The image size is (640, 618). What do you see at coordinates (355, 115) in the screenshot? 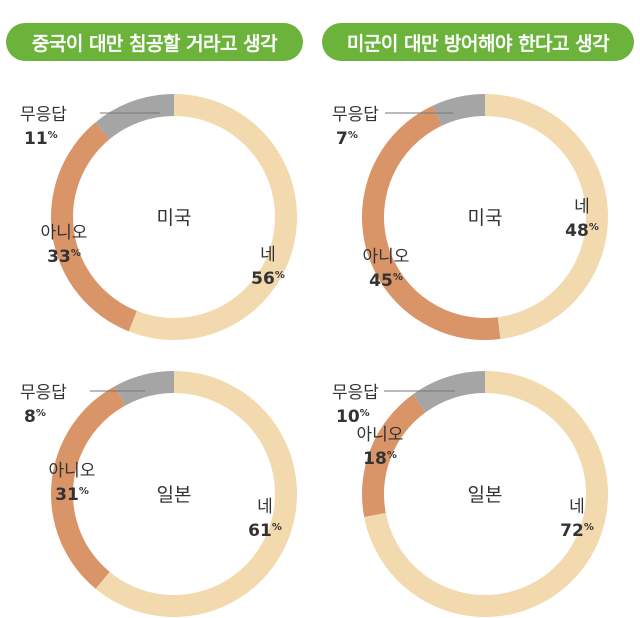
I see `donut-1-label-na: 무응답` at bounding box center [355, 115].